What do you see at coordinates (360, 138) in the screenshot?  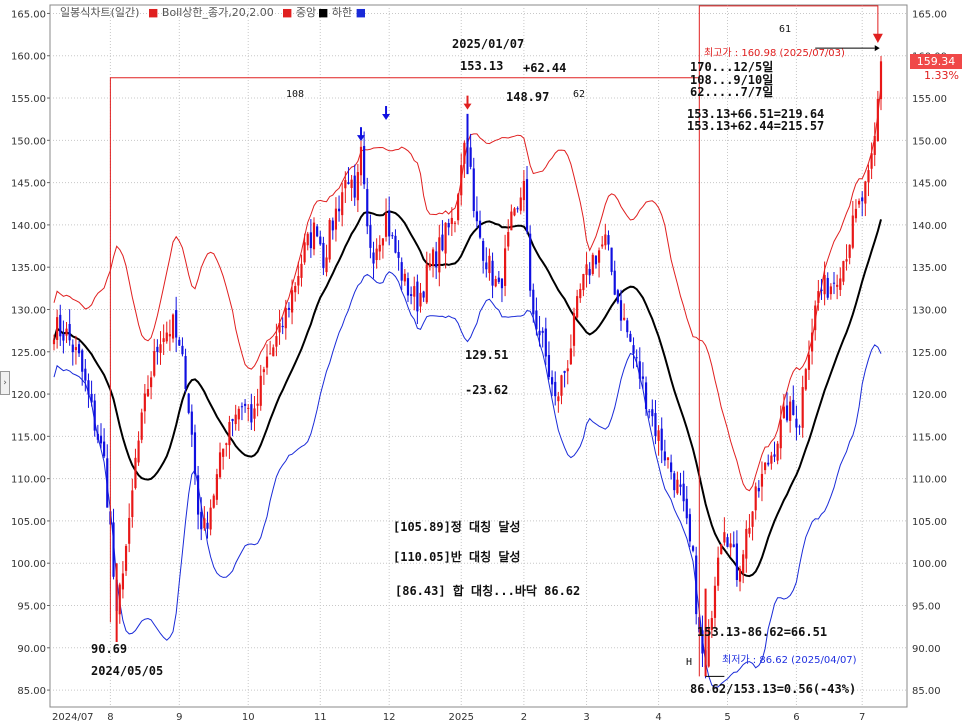 I see `peak-arrow-head` at bounding box center [360, 138].